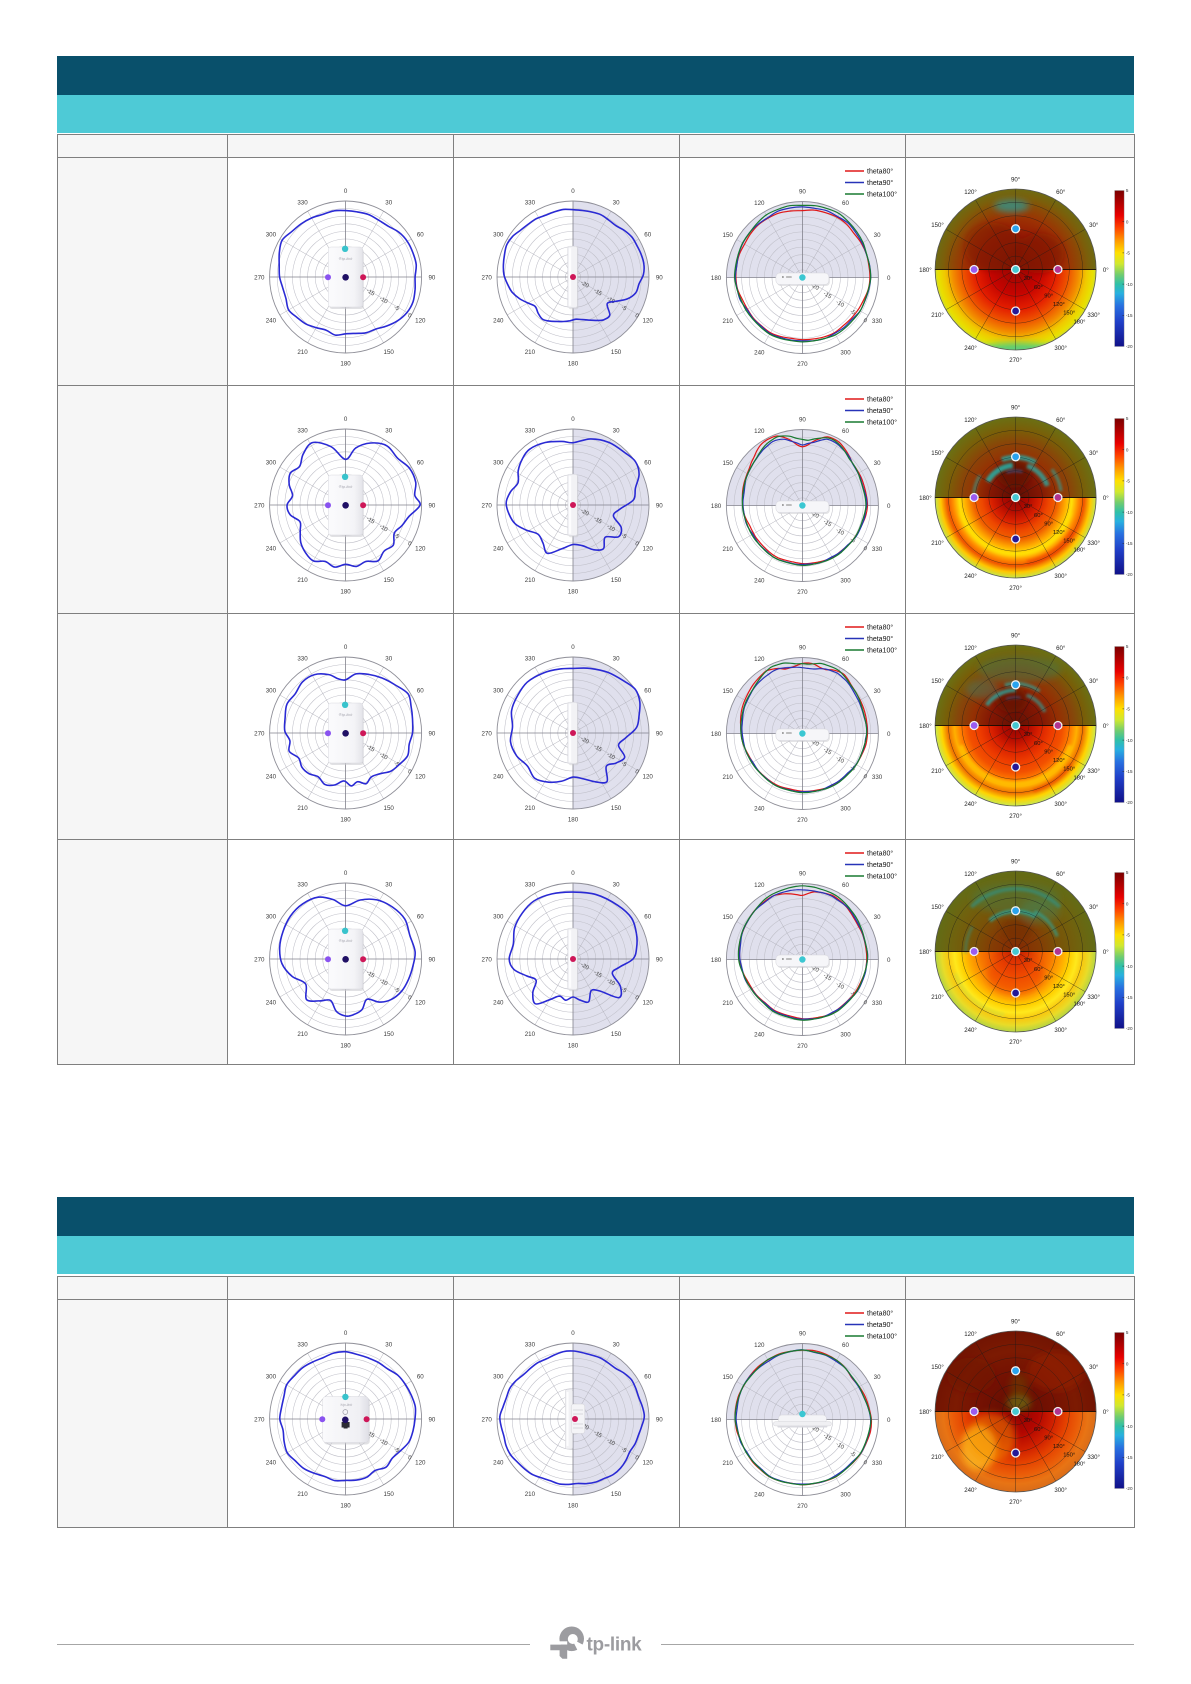 The height and width of the screenshot is (1684, 1191). Describe the element at coordinates (937, 315) in the screenshot. I see `svg-text: 210°` at that location.